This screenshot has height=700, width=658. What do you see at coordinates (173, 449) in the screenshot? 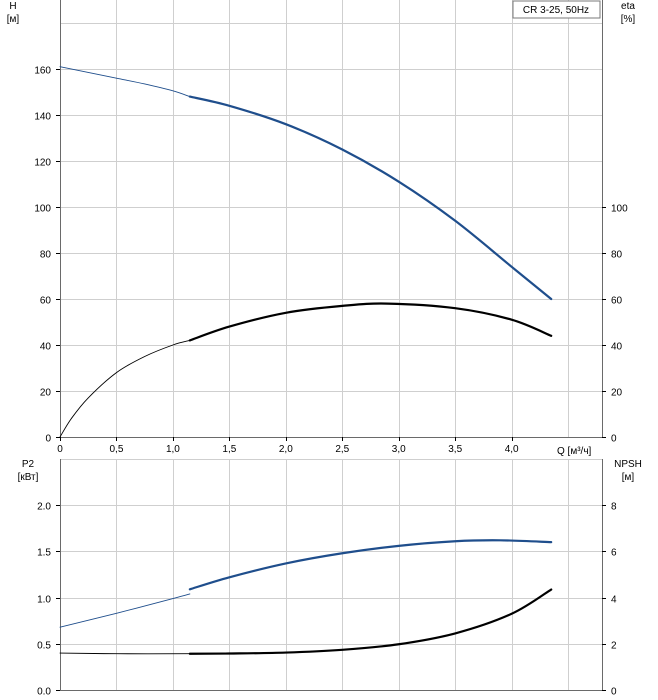
I see `x-tick-label: 1,0` at bounding box center [173, 449].